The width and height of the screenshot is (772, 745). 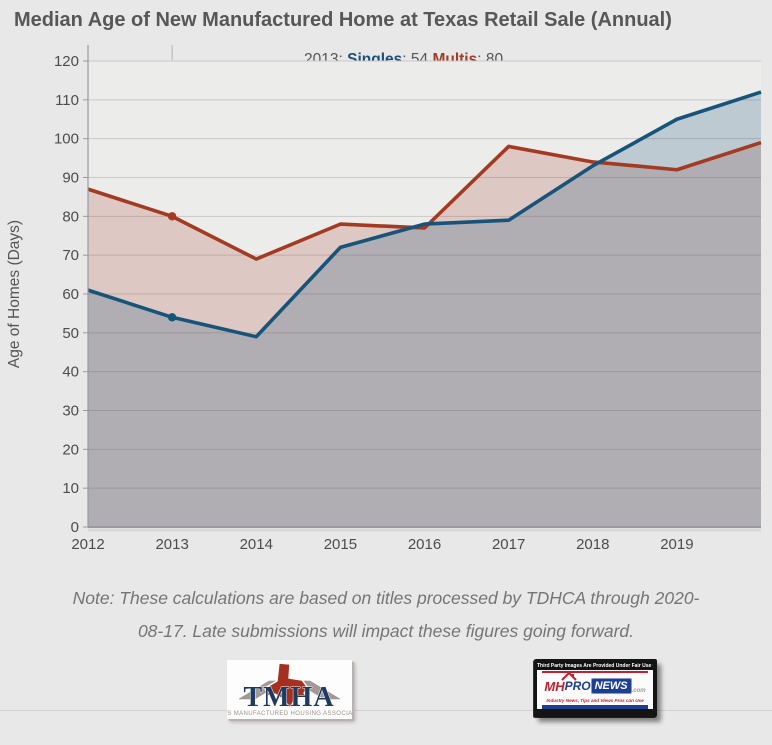 I want to click on x-tick-label: 2019, so click(x=676, y=544).